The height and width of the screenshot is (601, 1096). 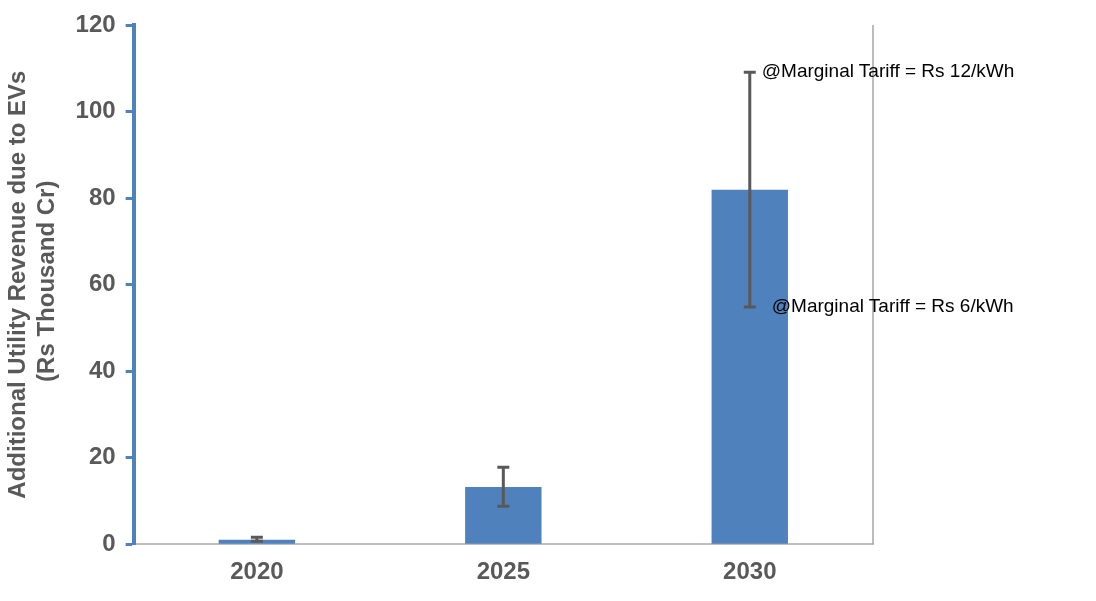 I want to click on annotation: @Marginal Tariff = Rs 12/kWh, so click(x=888, y=71).